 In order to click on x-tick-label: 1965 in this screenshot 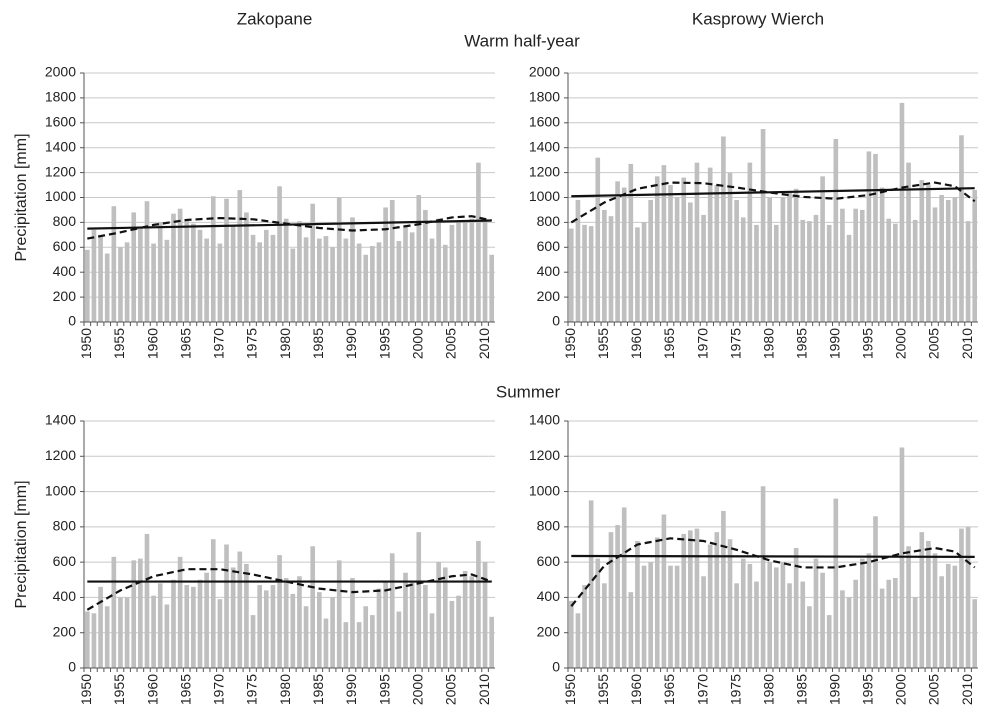, I will do `click(669, 689)`.